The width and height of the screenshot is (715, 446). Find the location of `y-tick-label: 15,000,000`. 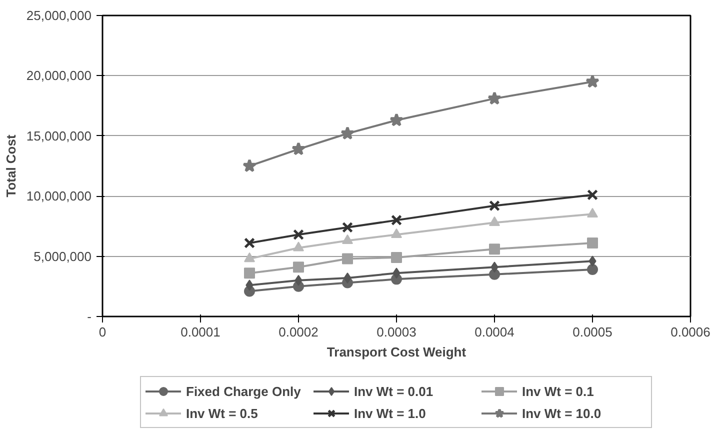

y-tick-label: 15,000,000 is located at coordinates (59, 136).